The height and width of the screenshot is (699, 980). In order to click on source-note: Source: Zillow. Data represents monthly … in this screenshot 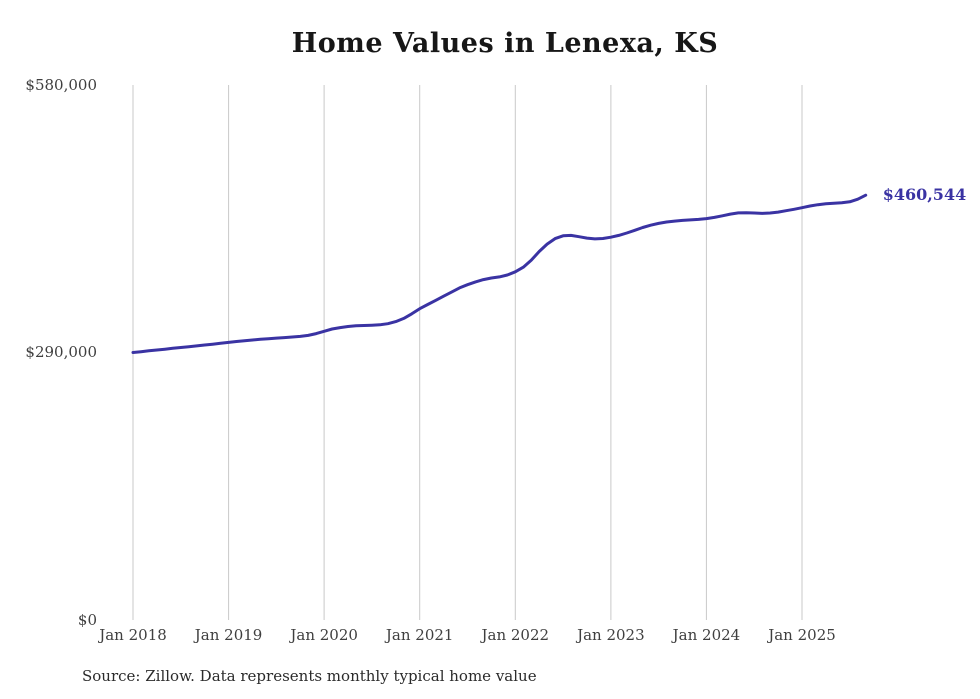, I will do `click(309, 676)`.